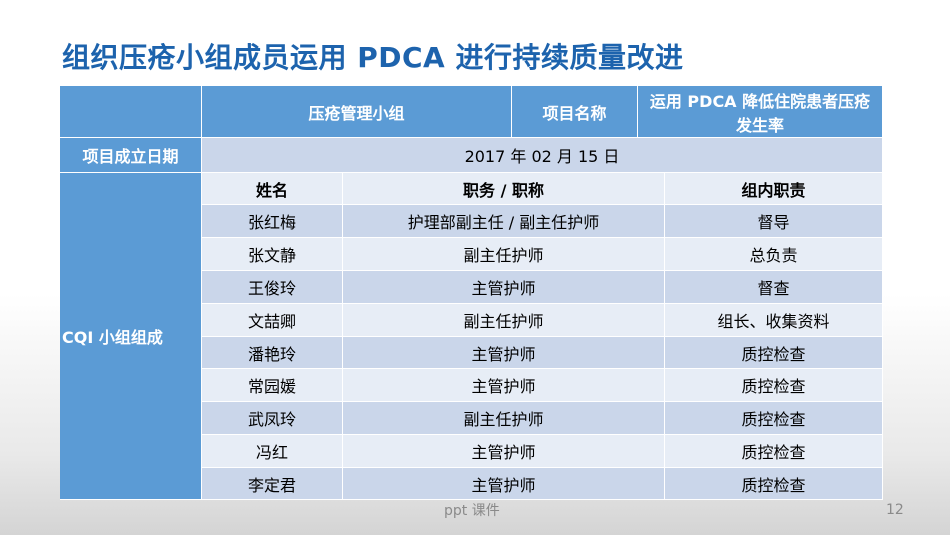  Describe the element at coordinates (272, 451) in the screenshot. I see `member-name: 冯红` at that location.